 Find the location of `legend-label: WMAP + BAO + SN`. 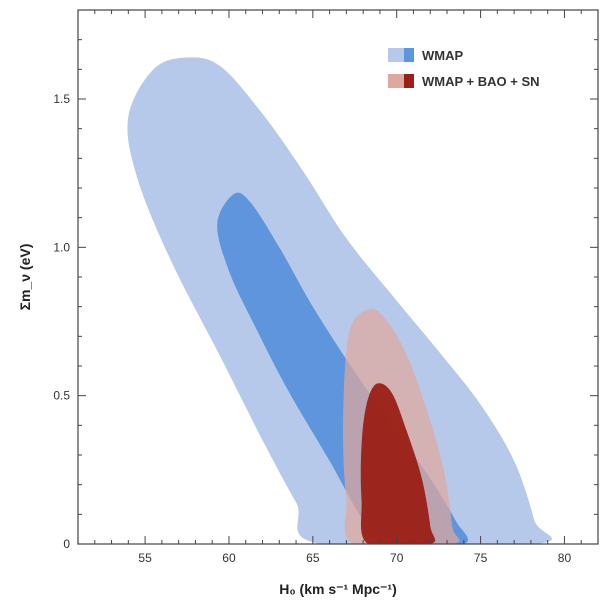

legend-label: WMAP + BAO + SN is located at coordinates (481, 81).